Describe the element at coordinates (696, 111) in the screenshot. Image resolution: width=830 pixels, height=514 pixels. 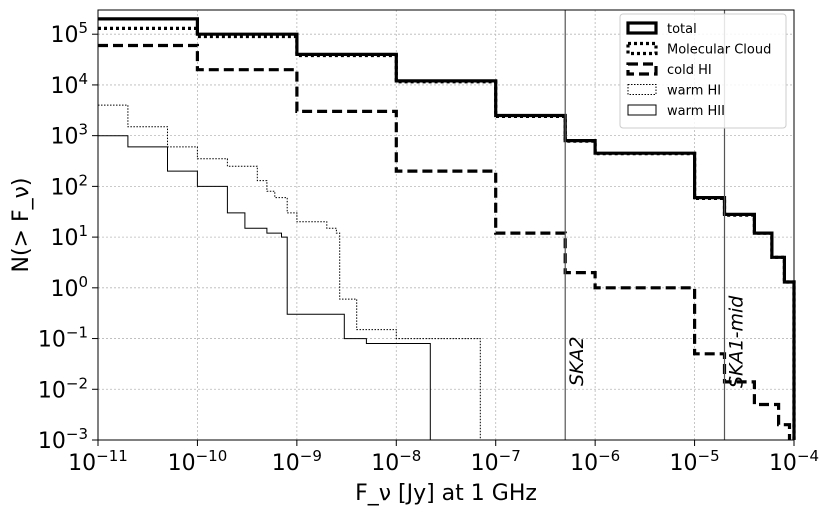
I see `legend-label: warm HII` at that location.